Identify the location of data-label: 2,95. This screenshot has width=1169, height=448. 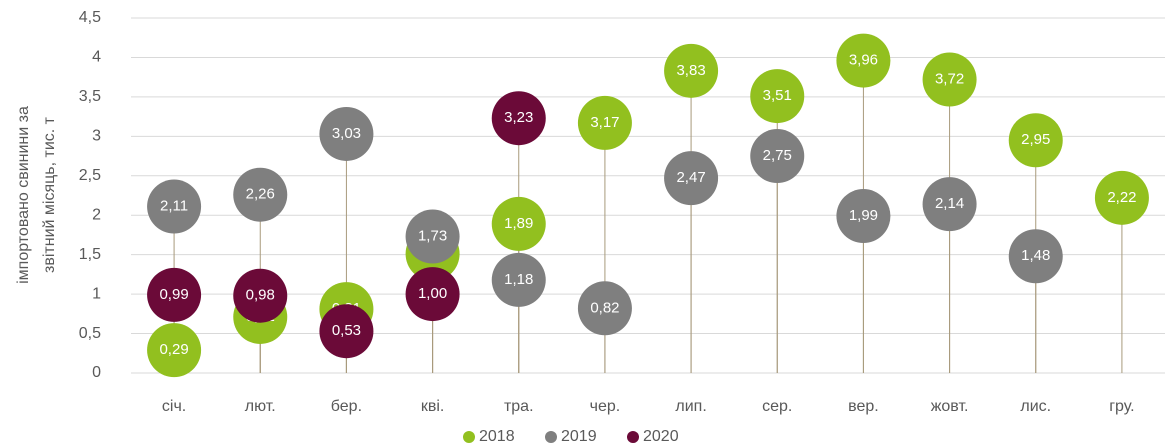
(1035, 139).